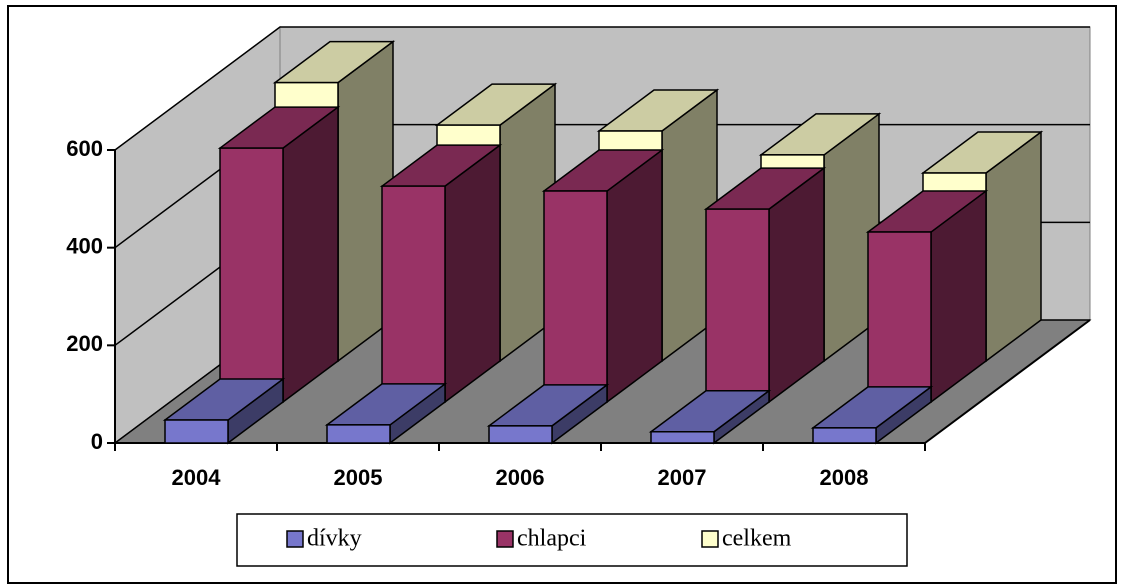 This screenshot has width=1128, height=588. I want to click on x-tick-label: 2004, so click(197, 477).